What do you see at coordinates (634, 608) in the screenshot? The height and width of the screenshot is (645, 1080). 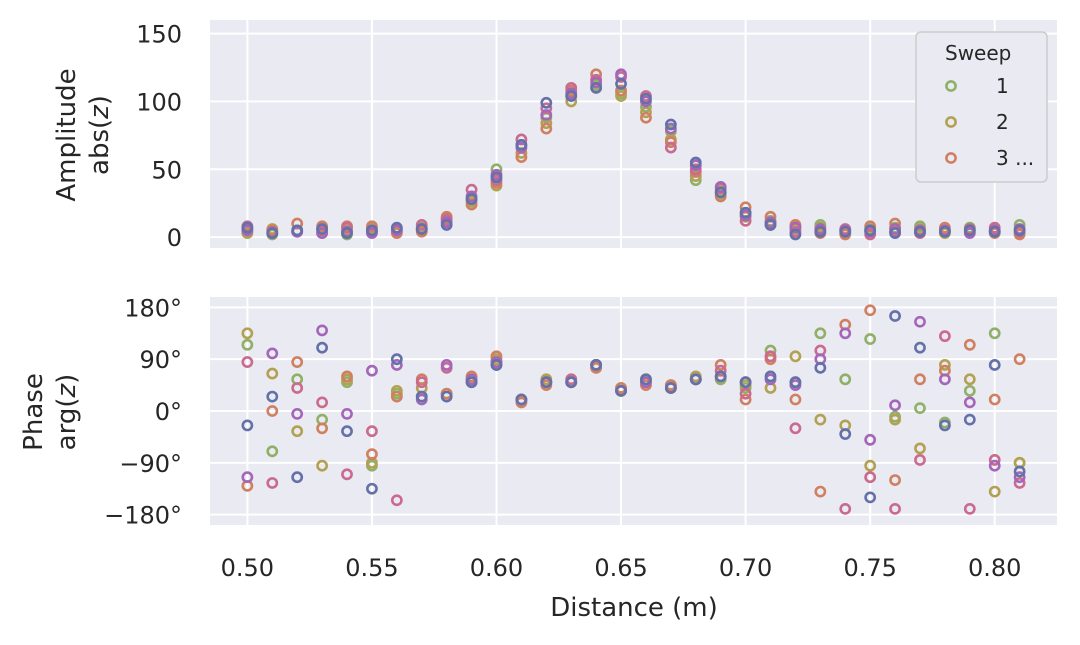 I see `distance-axis-title: Distance (m)` at bounding box center [634, 608].